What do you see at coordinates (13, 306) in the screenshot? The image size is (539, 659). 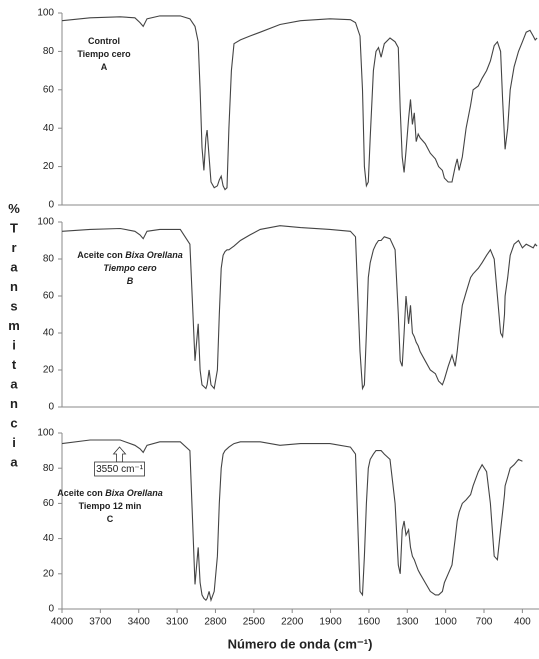 I see `y-axis-label-letter: s` at bounding box center [13, 306].